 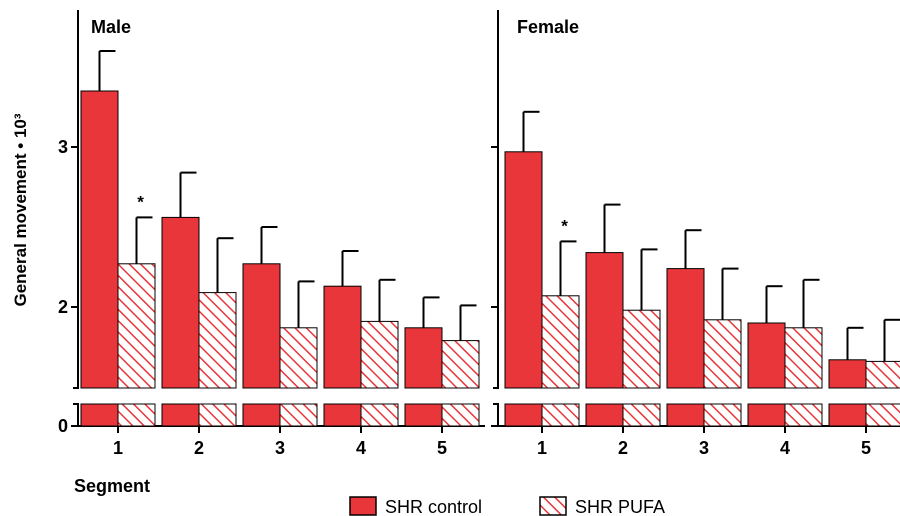 What do you see at coordinates (442, 448) in the screenshot?
I see `x-tick-label-male-5: 5` at bounding box center [442, 448].